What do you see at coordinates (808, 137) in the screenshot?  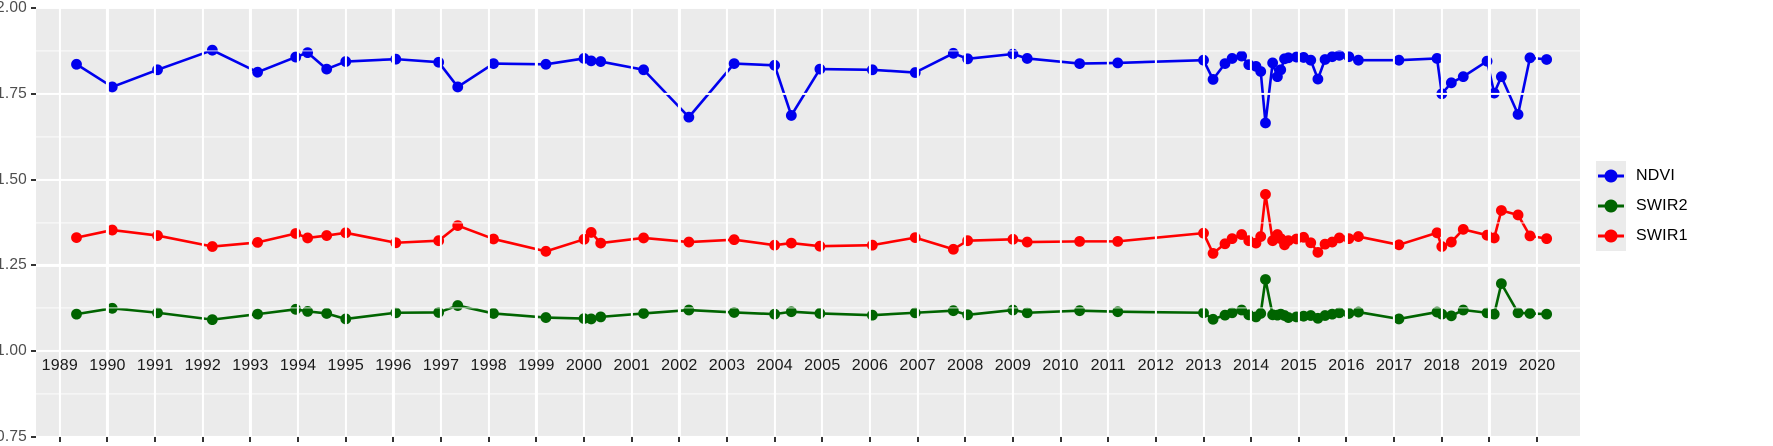 I see `gridline-minor-horizontal` at bounding box center [808, 137].